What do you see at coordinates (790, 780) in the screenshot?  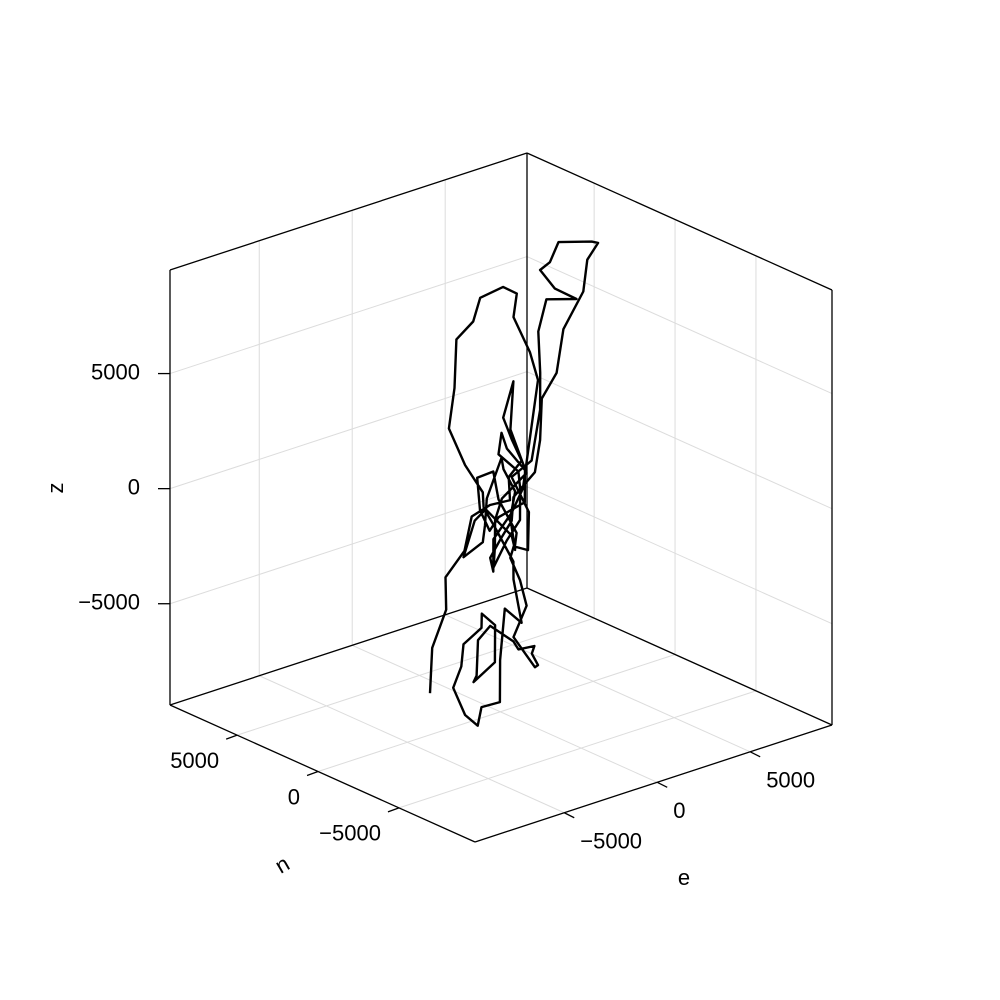 I see `e-tick-label: 5000` at bounding box center [790, 780].